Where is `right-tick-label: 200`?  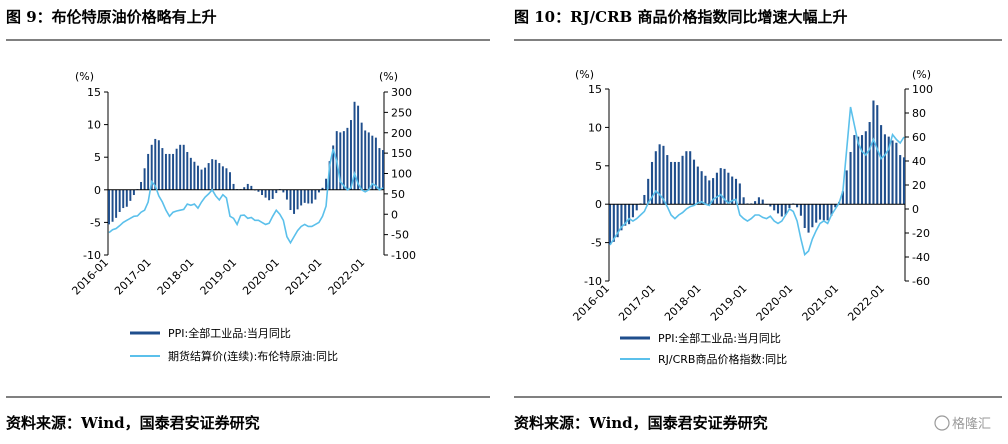 right-tick-label: 200 is located at coordinates (401, 133).